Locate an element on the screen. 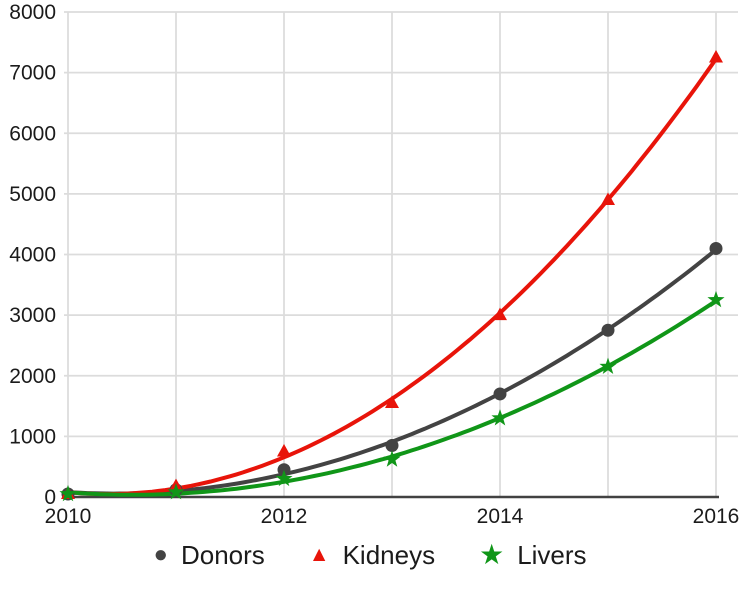 The height and width of the screenshot is (591, 740). star-marker-icon: ★ is located at coordinates (492, 554).